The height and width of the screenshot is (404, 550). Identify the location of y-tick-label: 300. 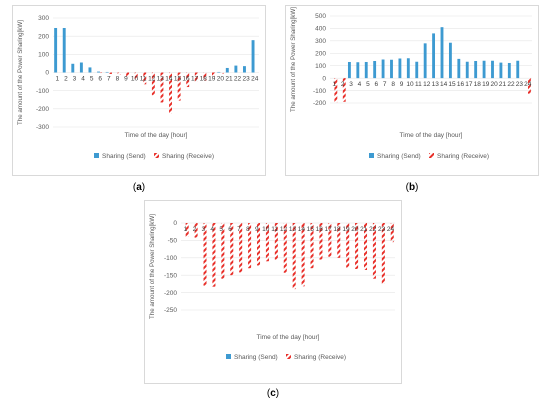
(43, 18).